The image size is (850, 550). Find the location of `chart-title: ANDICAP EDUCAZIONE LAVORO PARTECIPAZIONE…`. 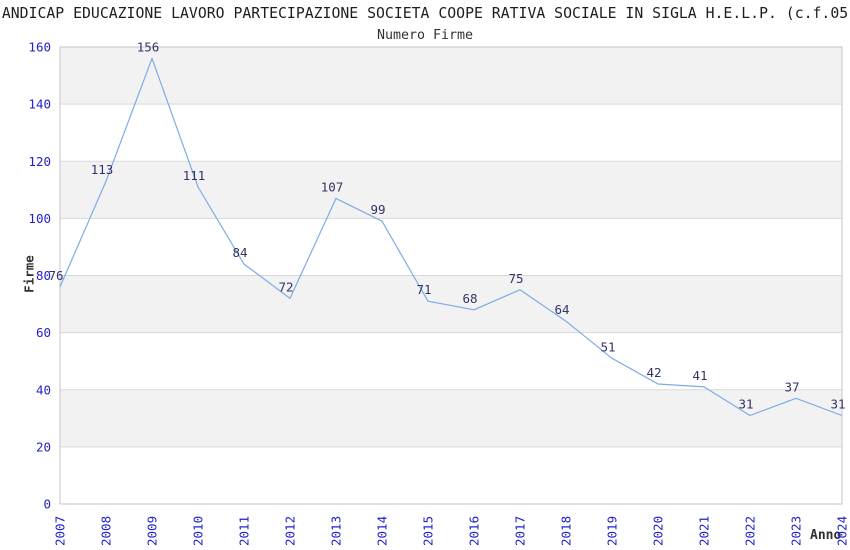

chart-title: ANDICAP EDUCAZIONE LAVORO PARTECIPAZIONE… is located at coordinates (425, 13).